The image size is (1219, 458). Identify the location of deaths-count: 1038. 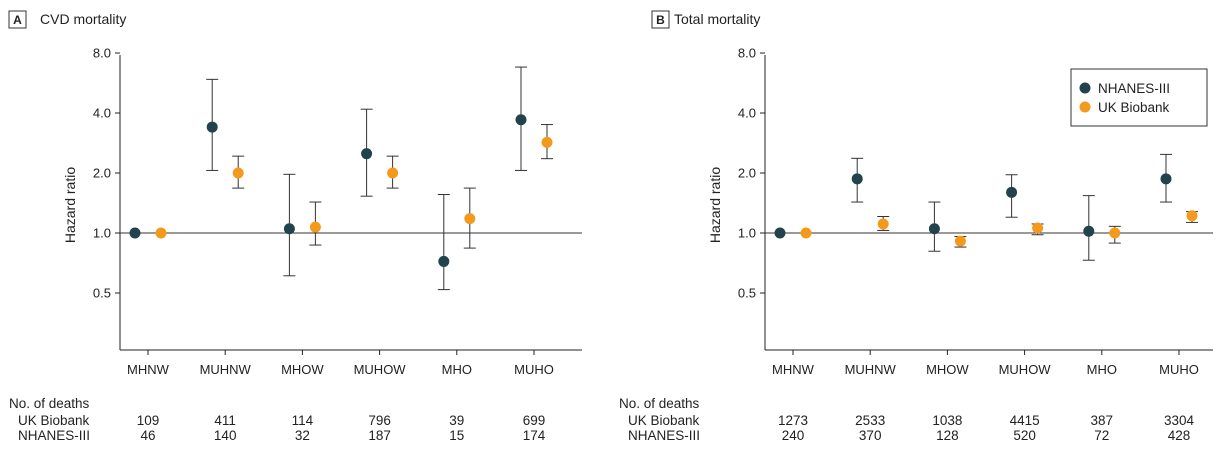
(947, 420).